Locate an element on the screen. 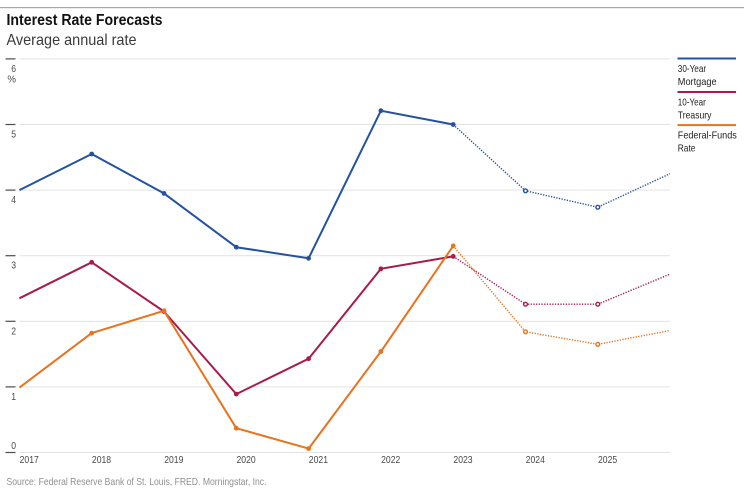 The width and height of the screenshot is (744, 499). svg-text: 2022 is located at coordinates (390, 460).